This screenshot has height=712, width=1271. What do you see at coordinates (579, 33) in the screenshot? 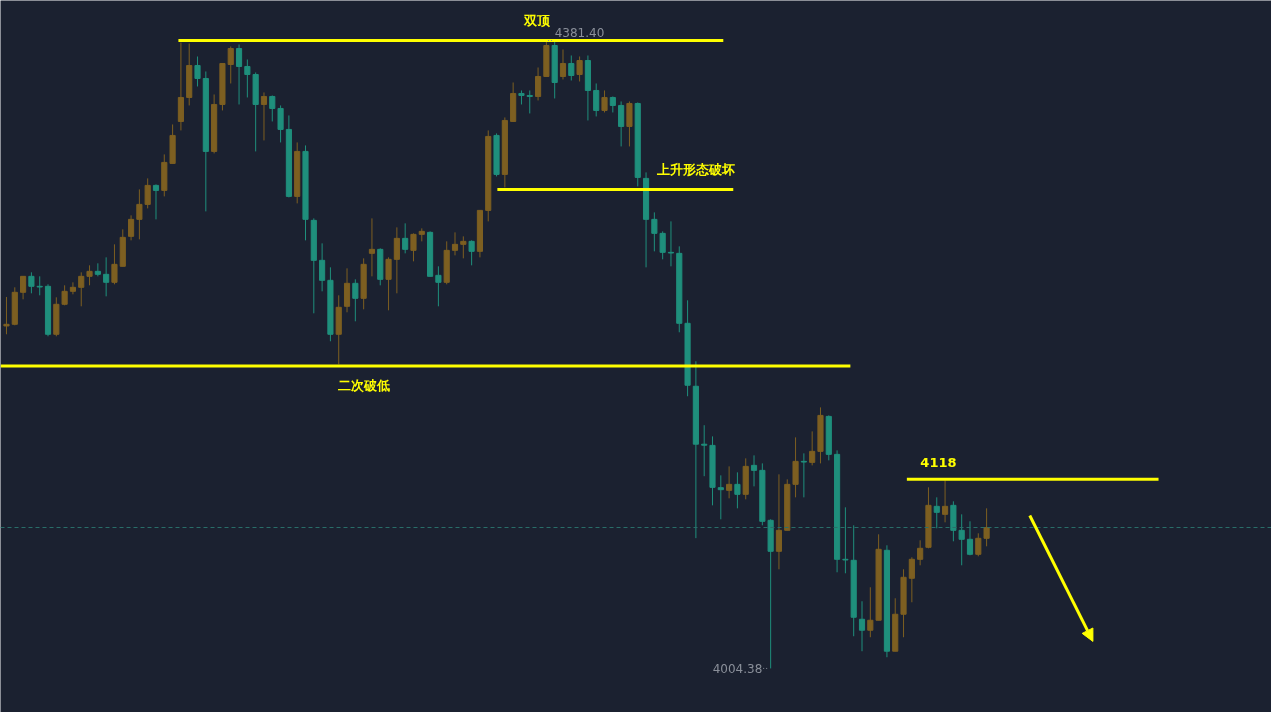
I see `annotation: 4381.40` at bounding box center [579, 33].